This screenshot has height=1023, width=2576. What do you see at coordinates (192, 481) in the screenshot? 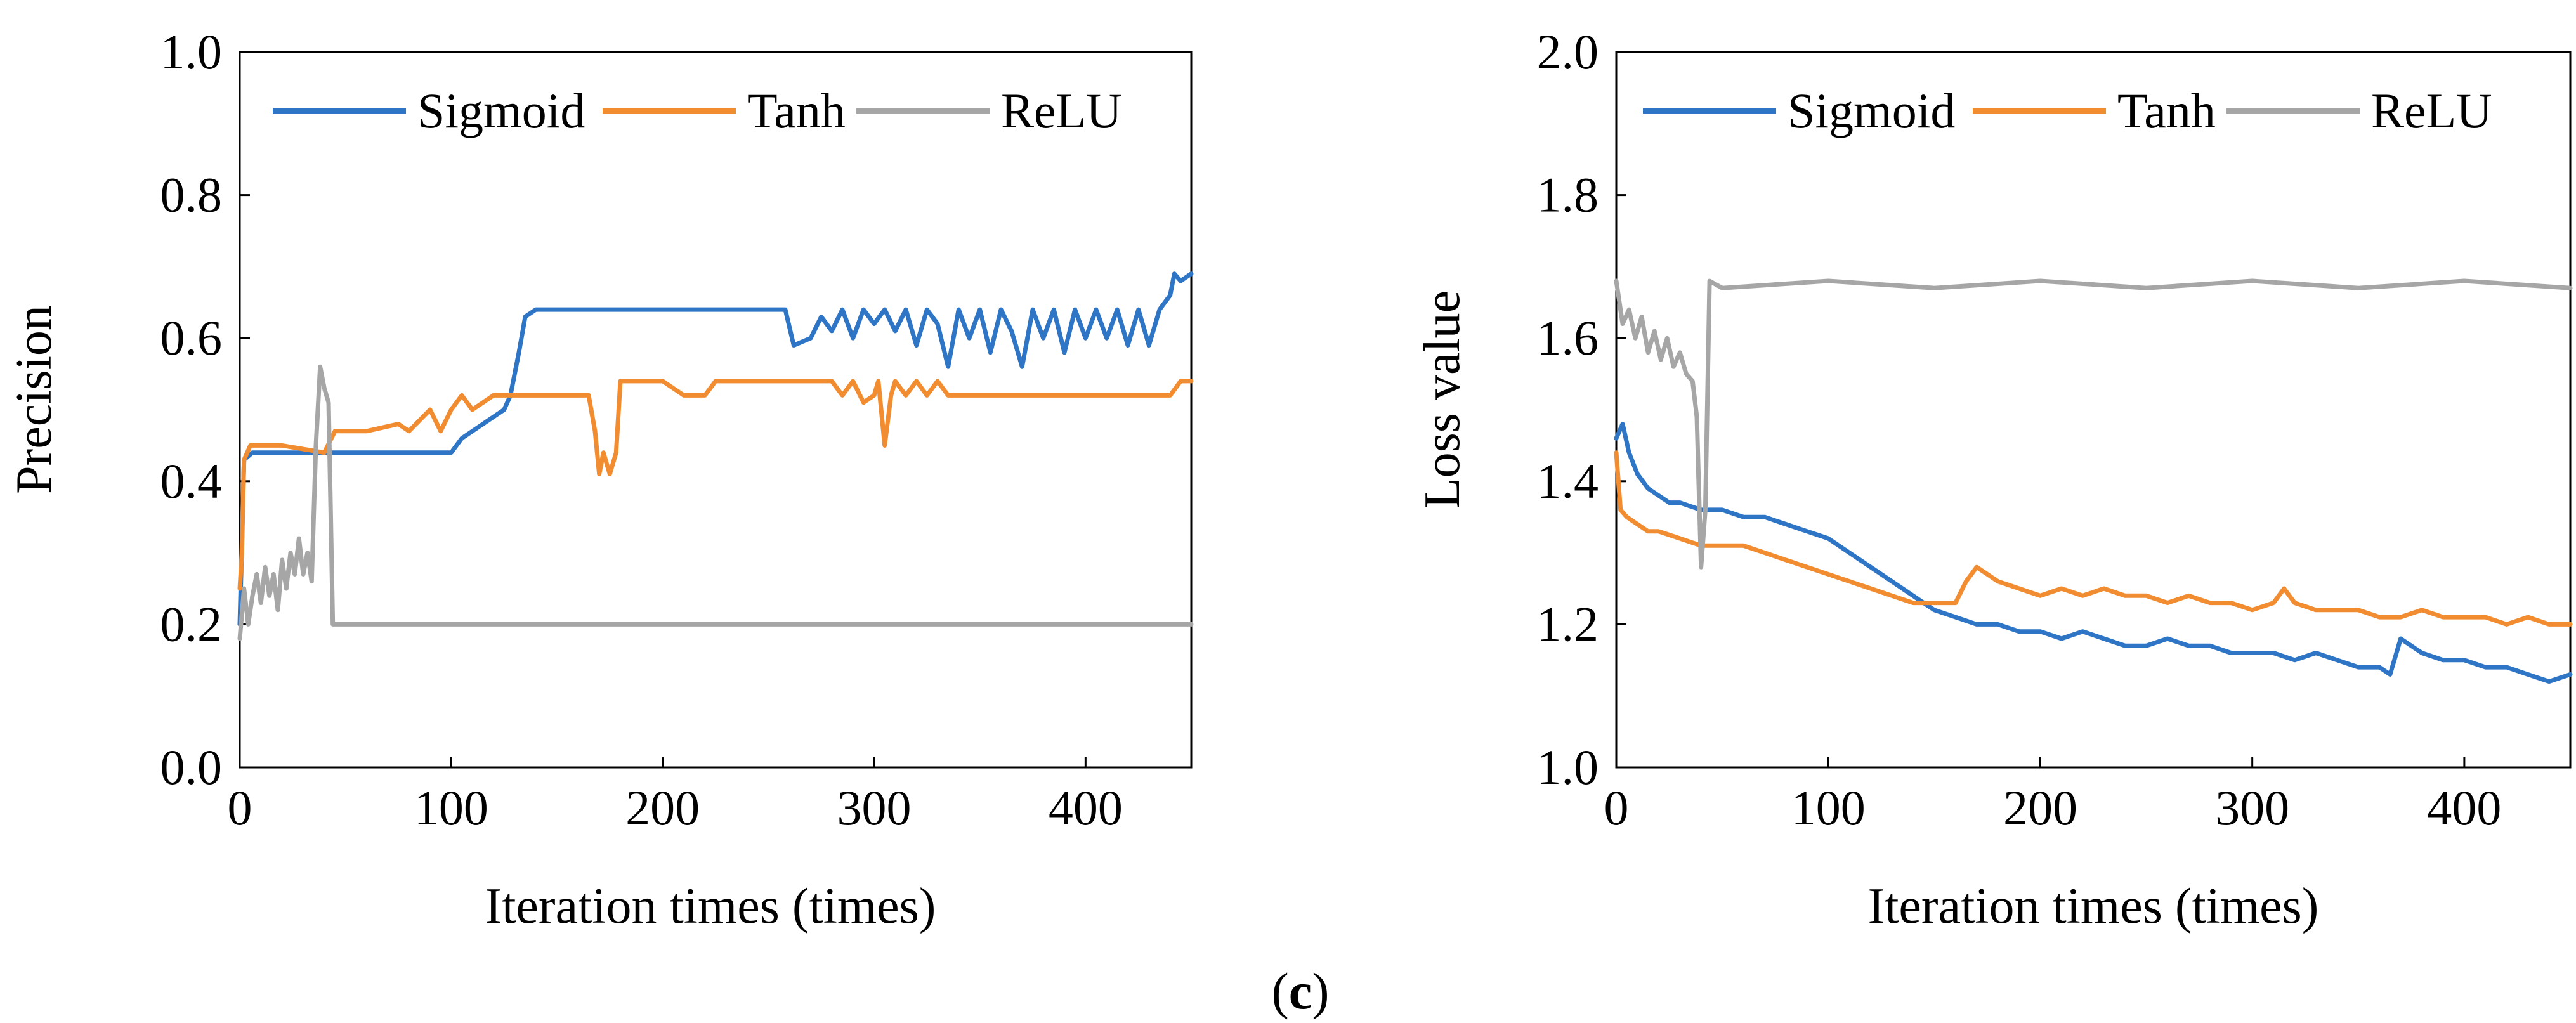
I see `precision-y-tick-label: 0.4` at bounding box center [192, 481].